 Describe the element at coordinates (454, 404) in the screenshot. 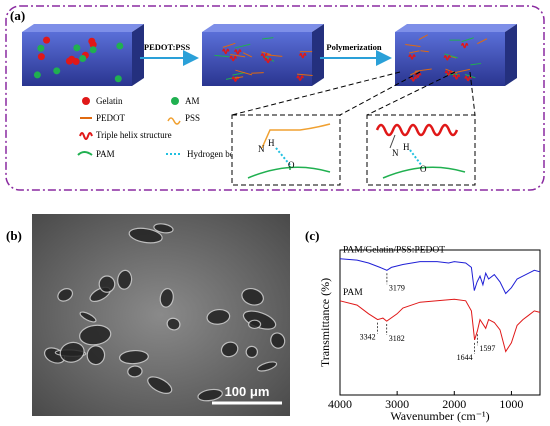

I see `x-tick-label: 2000` at that location.